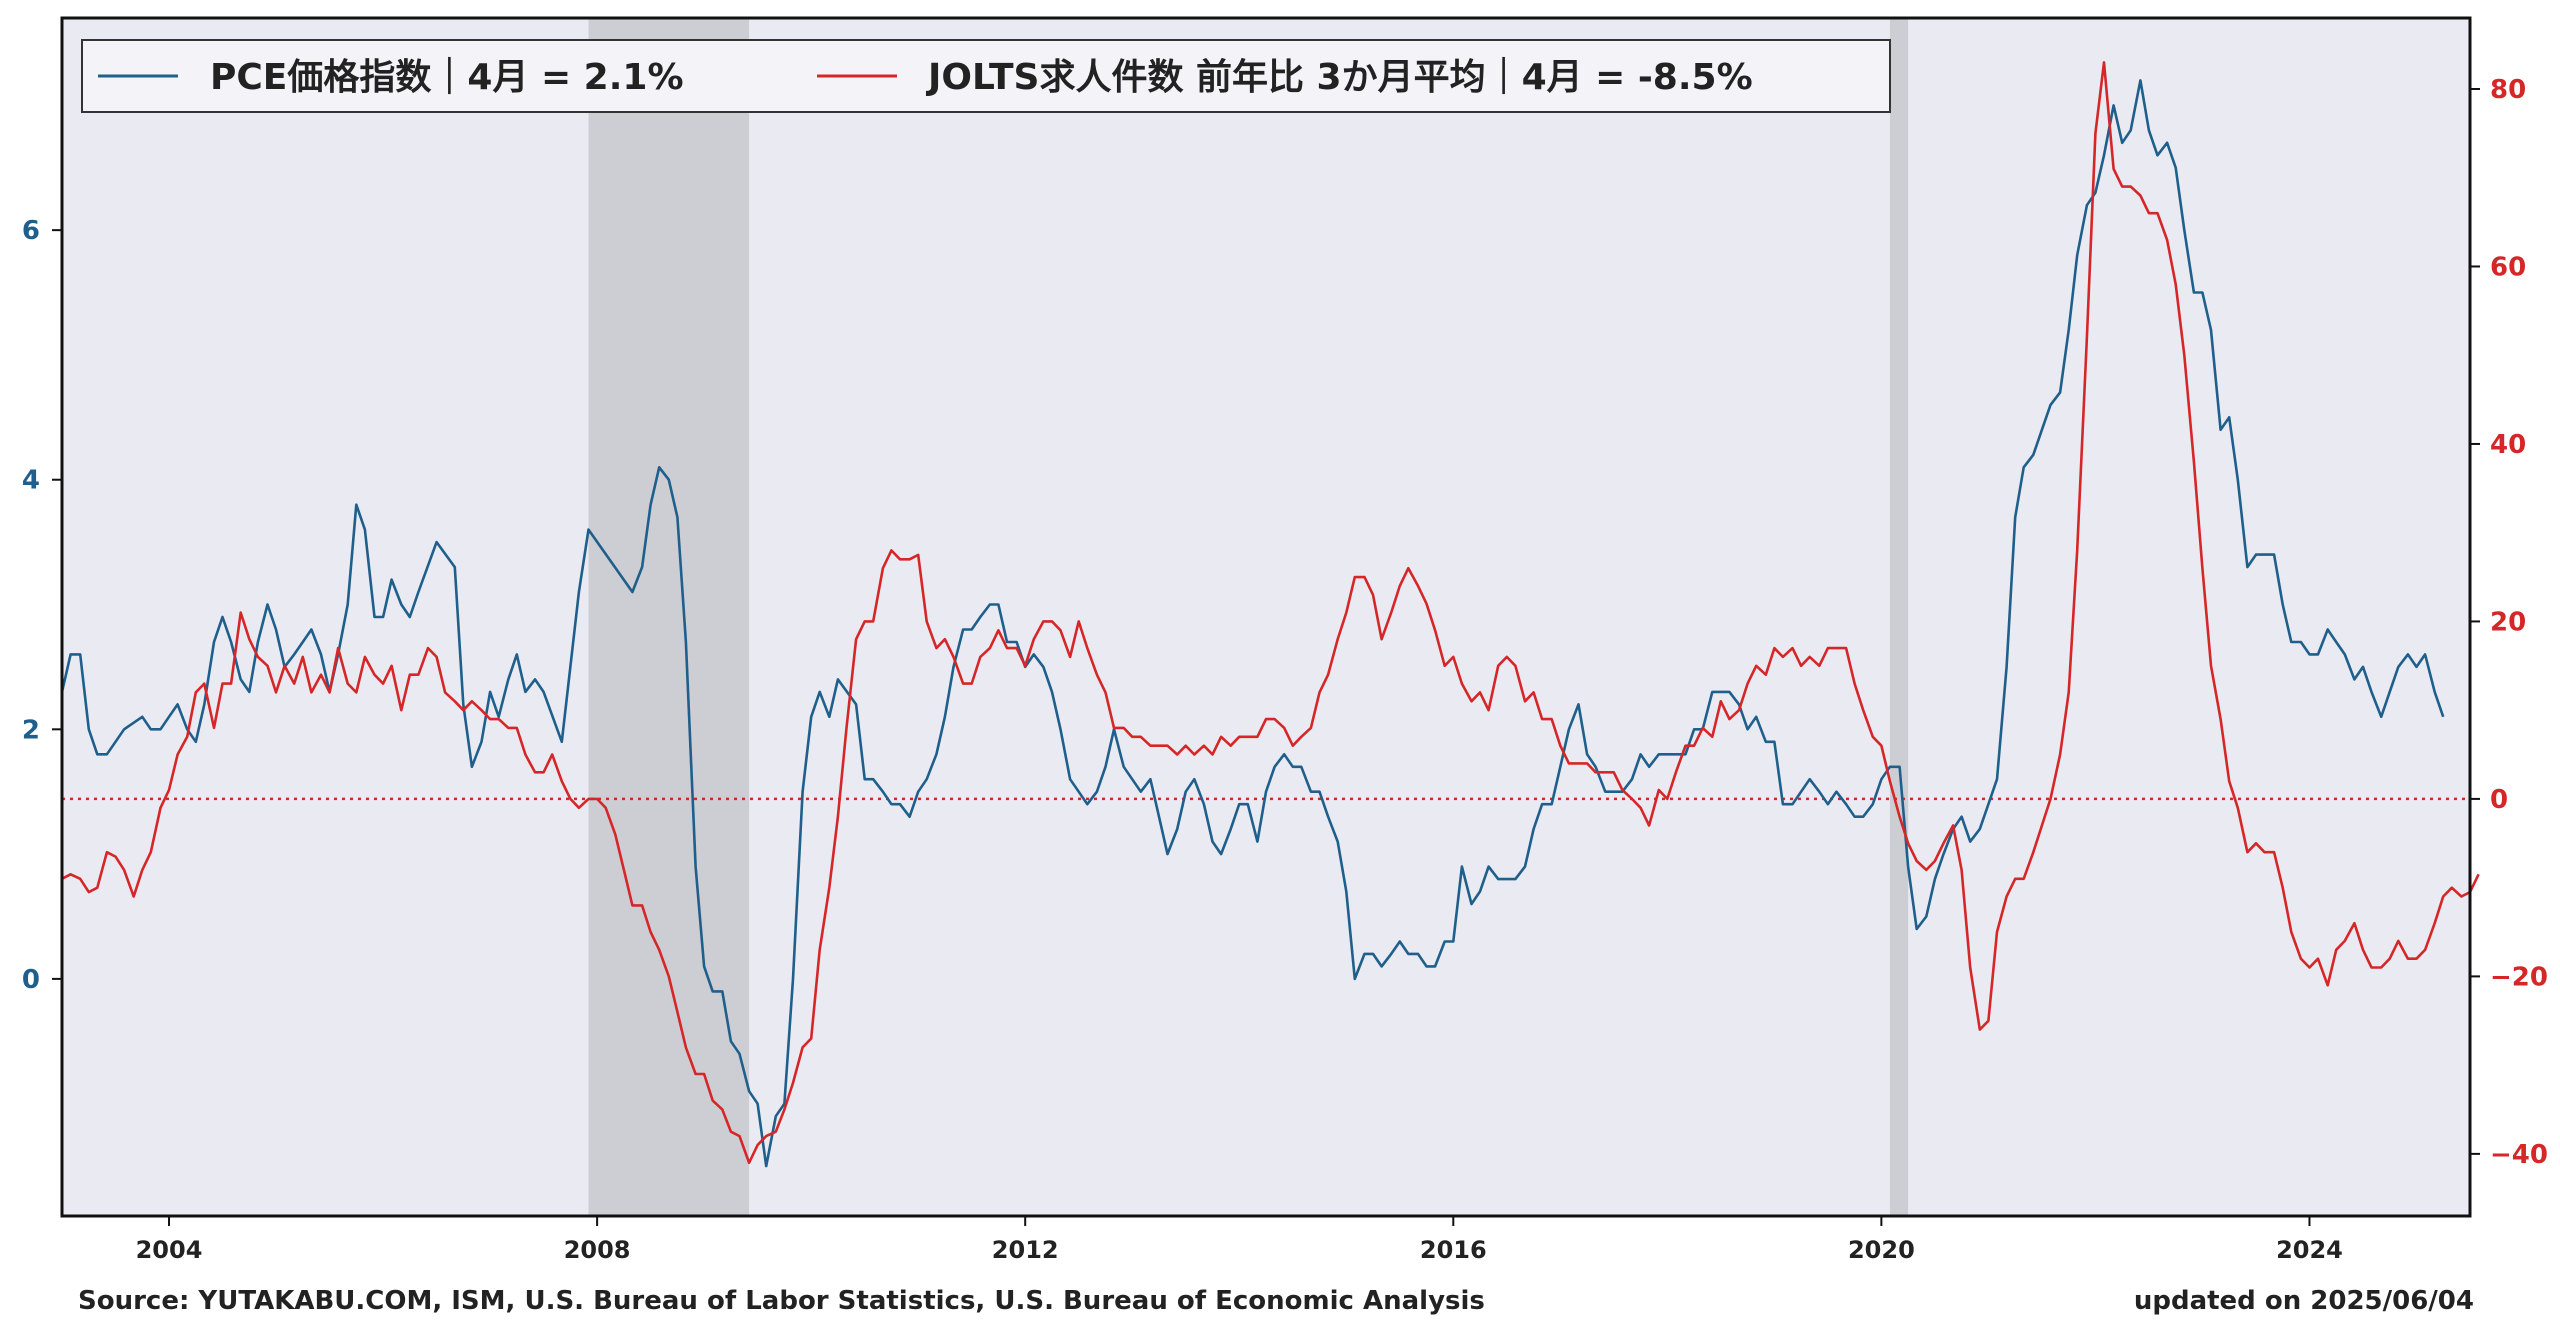 The height and width of the screenshot is (1326, 2560). What do you see at coordinates (2508, 267) in the screenshot?
I see `right-tick-label: 60` at bounding box center [2508, 267].